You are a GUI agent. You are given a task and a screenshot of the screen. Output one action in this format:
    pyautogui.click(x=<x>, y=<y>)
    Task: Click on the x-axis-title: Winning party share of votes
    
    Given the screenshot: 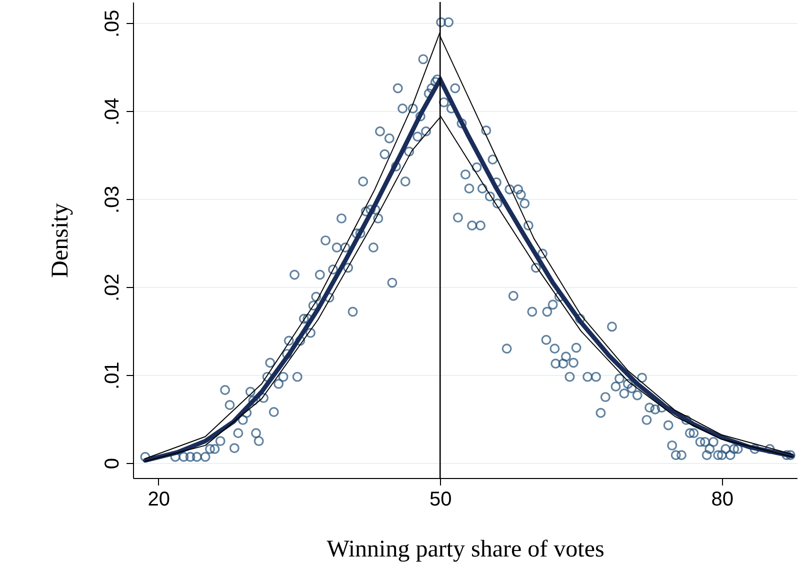 What is the action you would take?
    pyautogui.click(x=465, y=549)
    